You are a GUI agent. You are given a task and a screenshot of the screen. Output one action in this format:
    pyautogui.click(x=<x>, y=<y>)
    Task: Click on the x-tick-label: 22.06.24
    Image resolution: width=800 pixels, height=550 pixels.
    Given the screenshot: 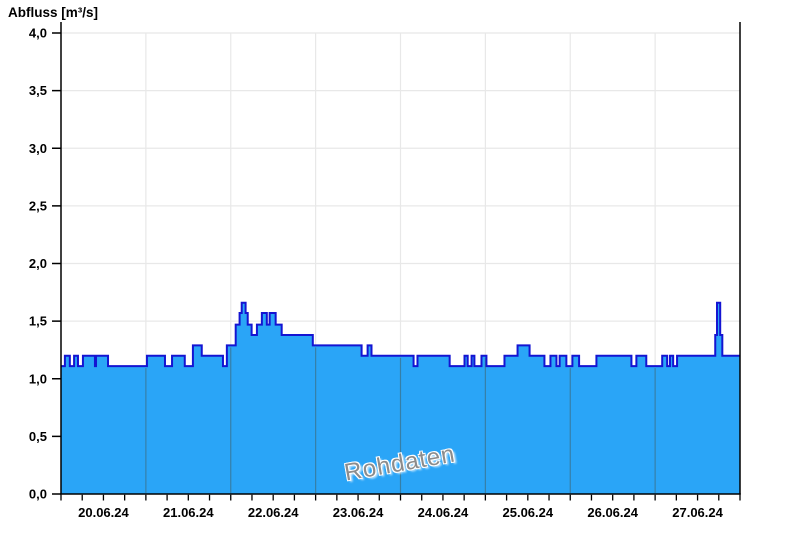 What is the action you would take?
    pyautogui.click(x=273, y=512)
    